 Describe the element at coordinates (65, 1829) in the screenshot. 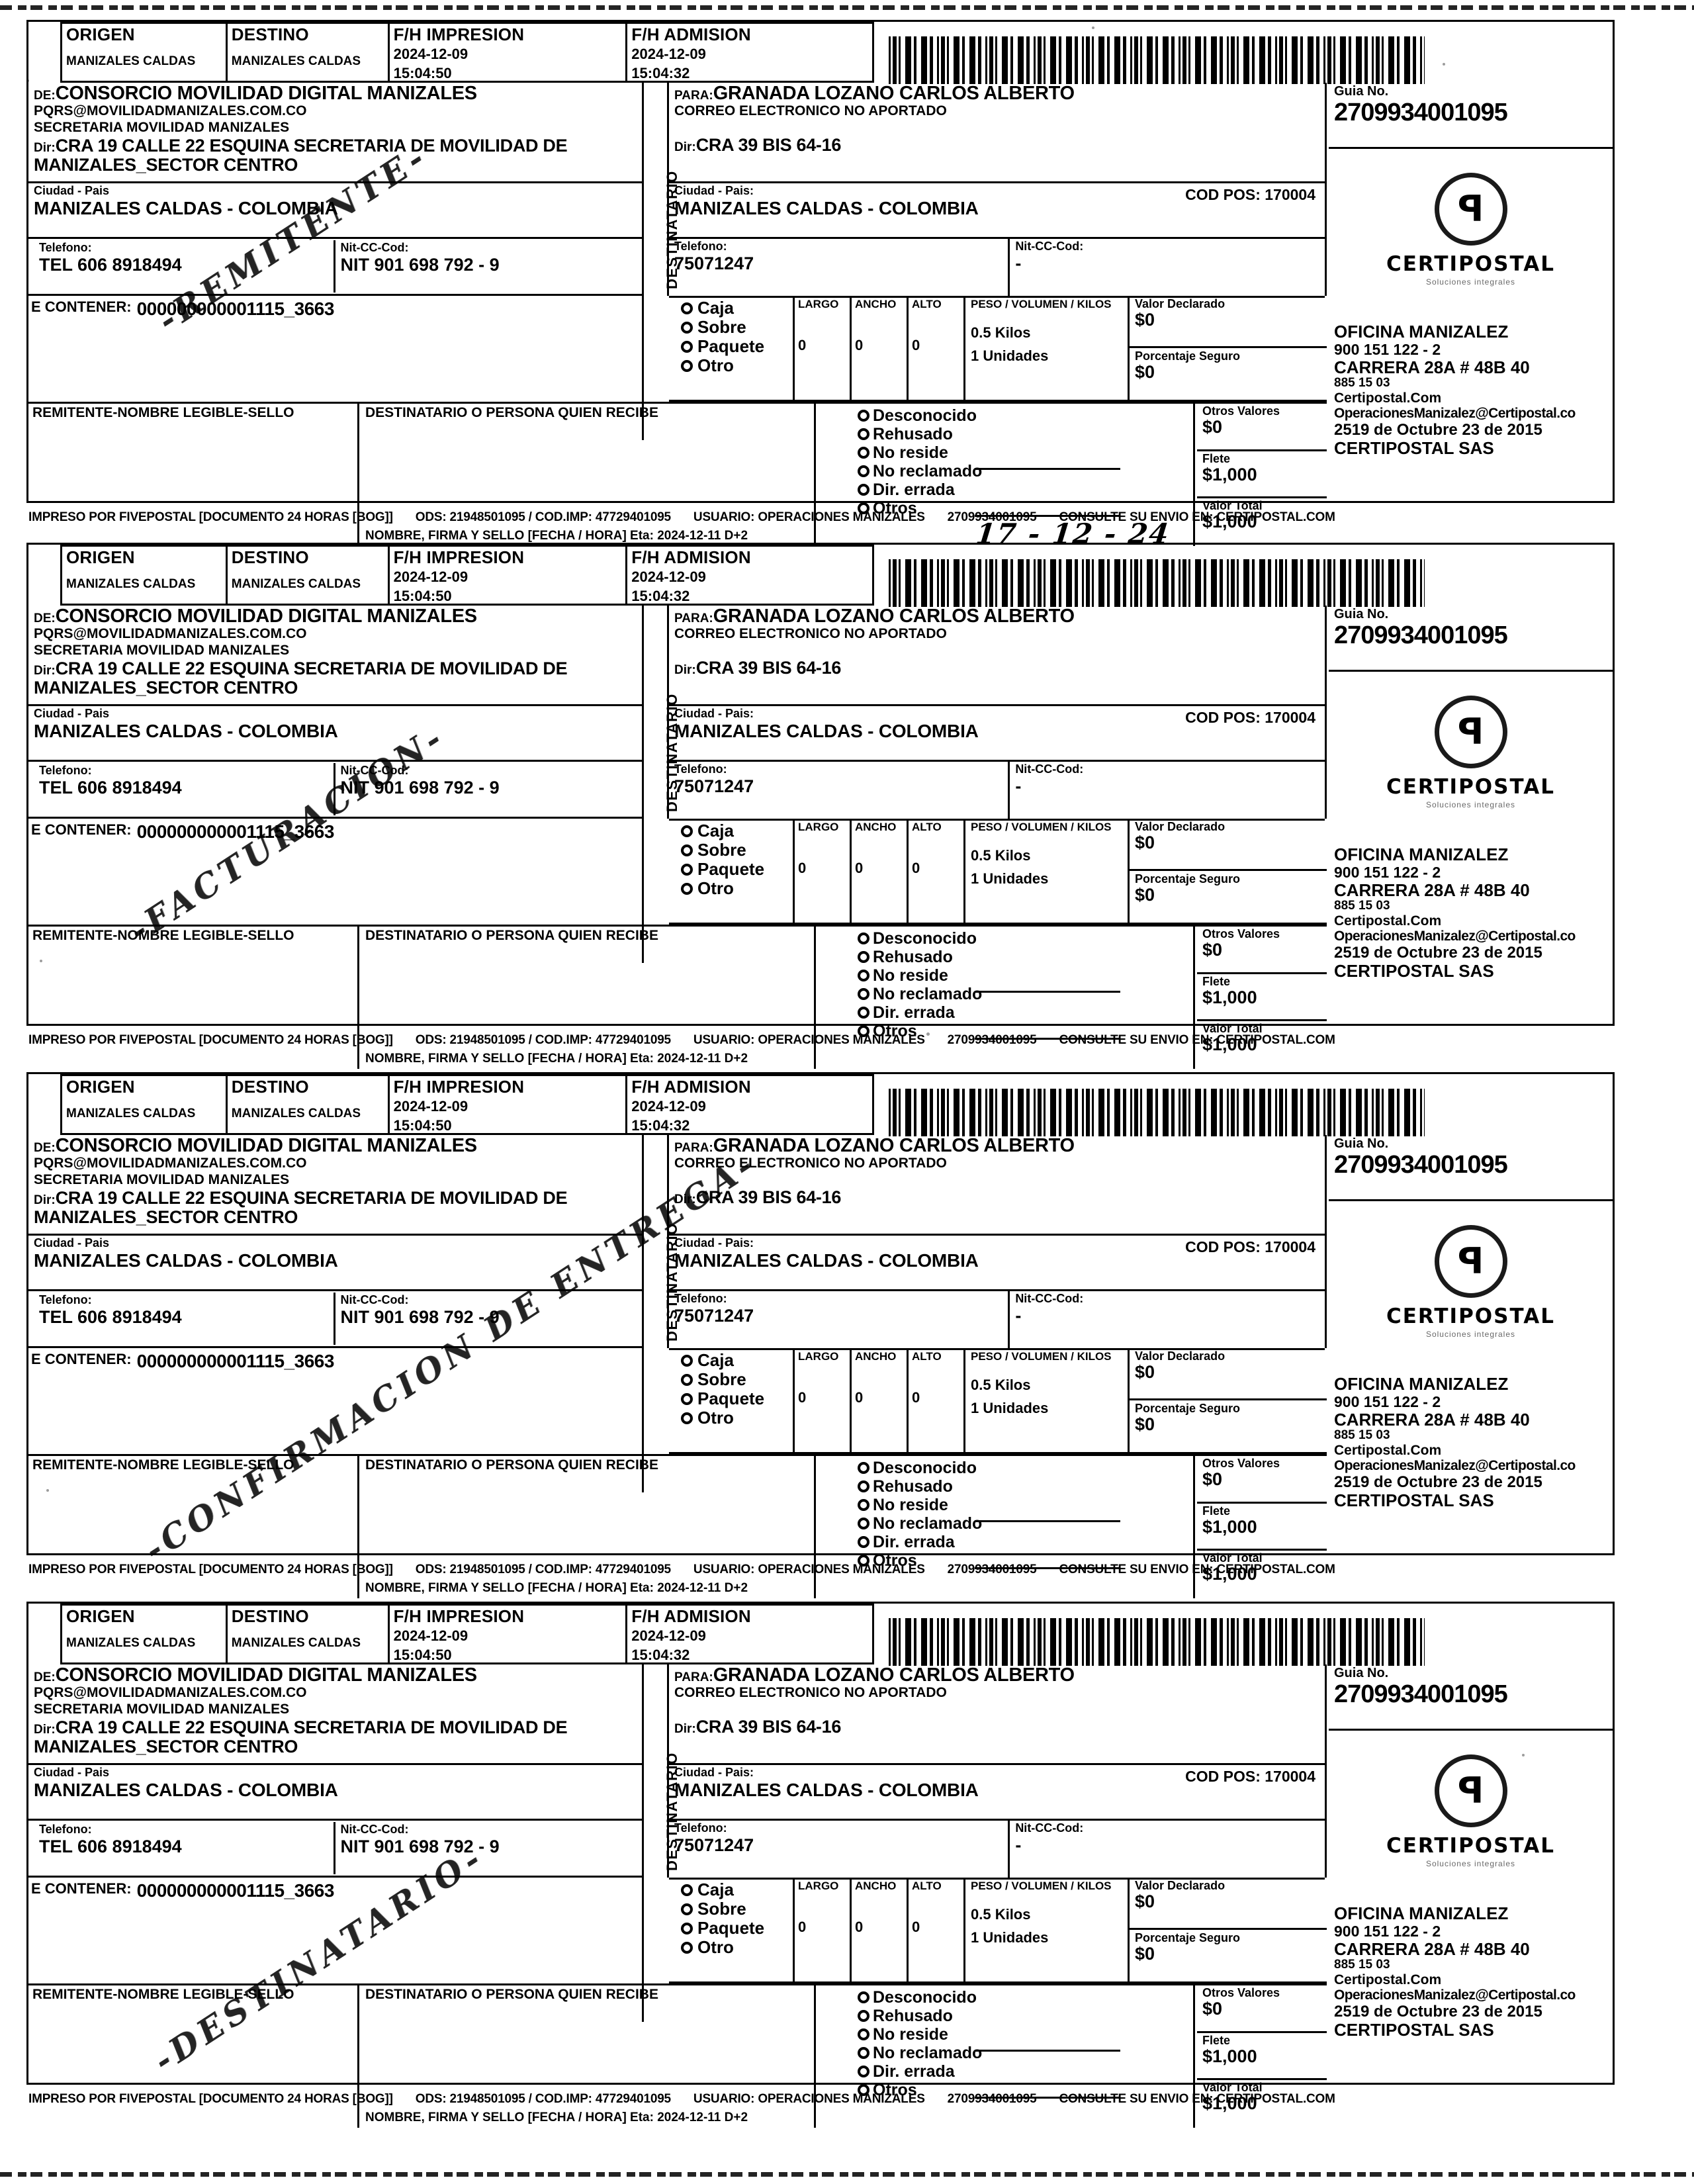

I see `remitente-tel-label: Telefono:` at that location.